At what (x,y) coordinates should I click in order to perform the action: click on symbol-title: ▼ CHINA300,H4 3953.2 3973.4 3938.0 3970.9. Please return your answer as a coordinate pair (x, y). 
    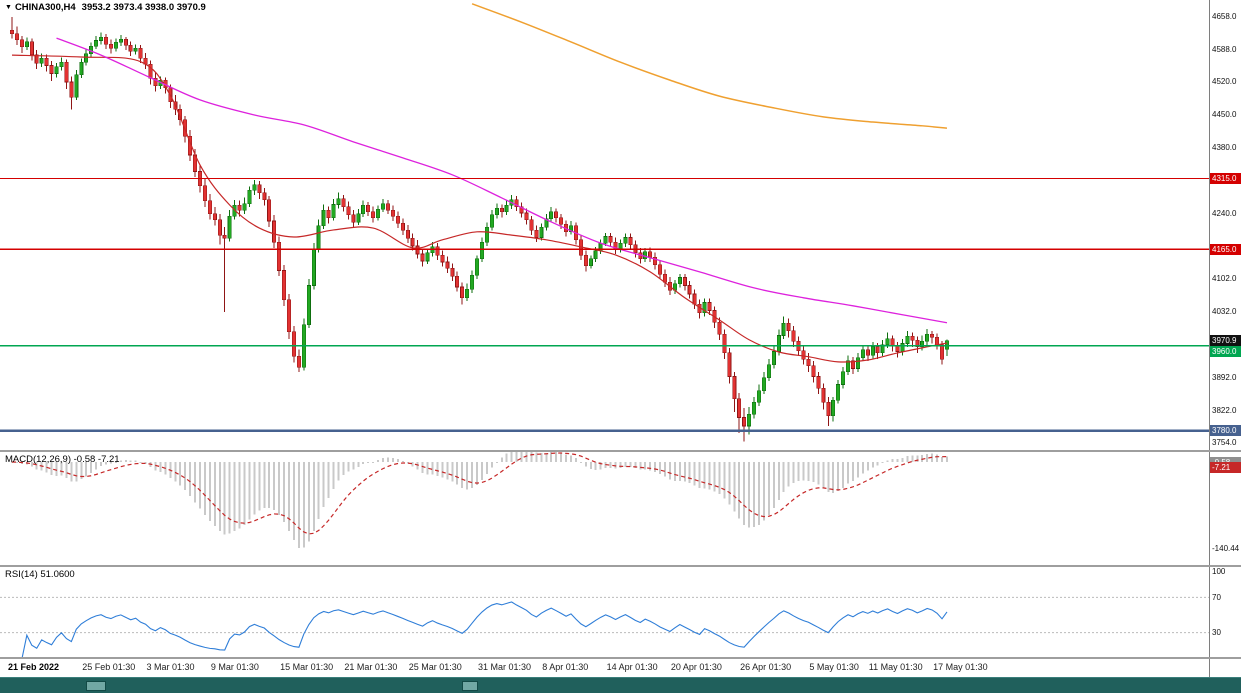
    Looking at the image, I should click on (105, 7).